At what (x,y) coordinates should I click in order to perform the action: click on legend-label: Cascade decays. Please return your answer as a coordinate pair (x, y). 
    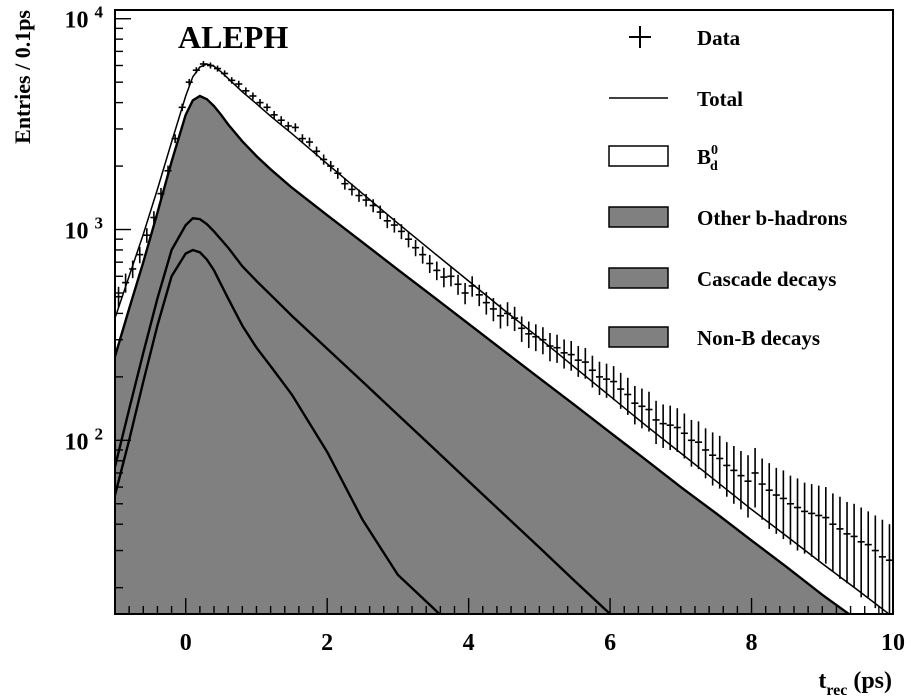
    Looking at the image, I should click on (766, 279).